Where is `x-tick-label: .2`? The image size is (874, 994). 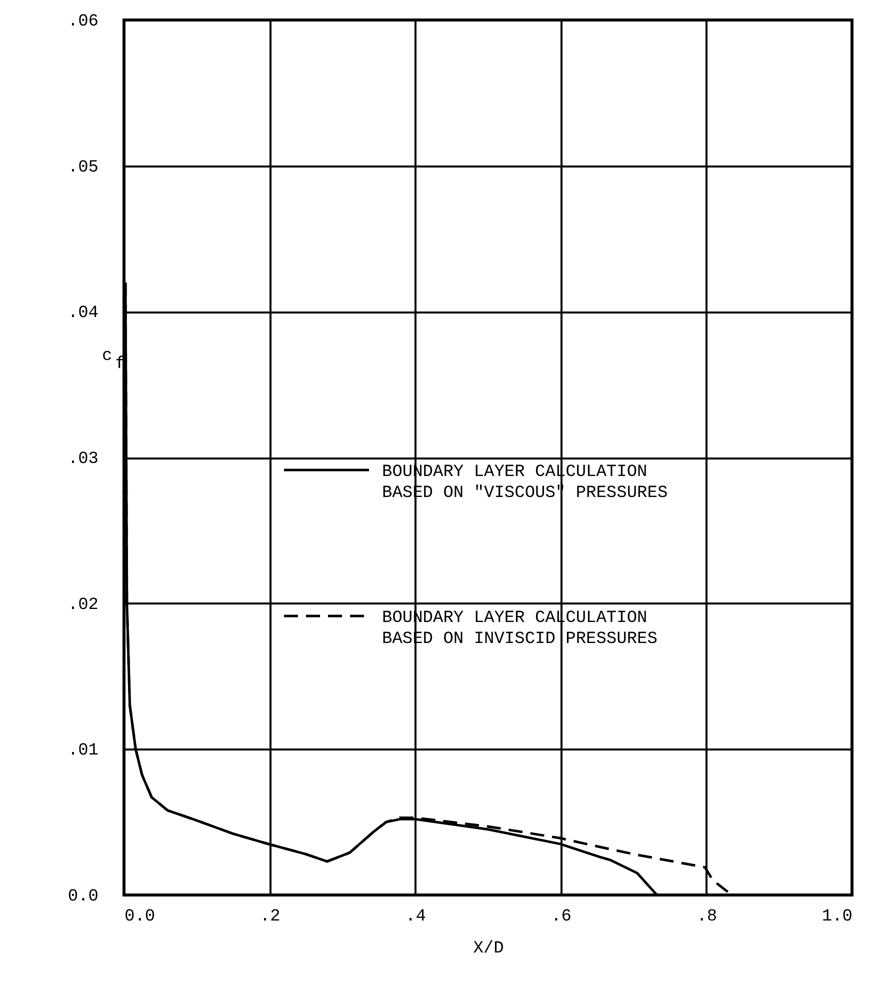 x-tick-label: .2 is located at coordinates (270, 917).